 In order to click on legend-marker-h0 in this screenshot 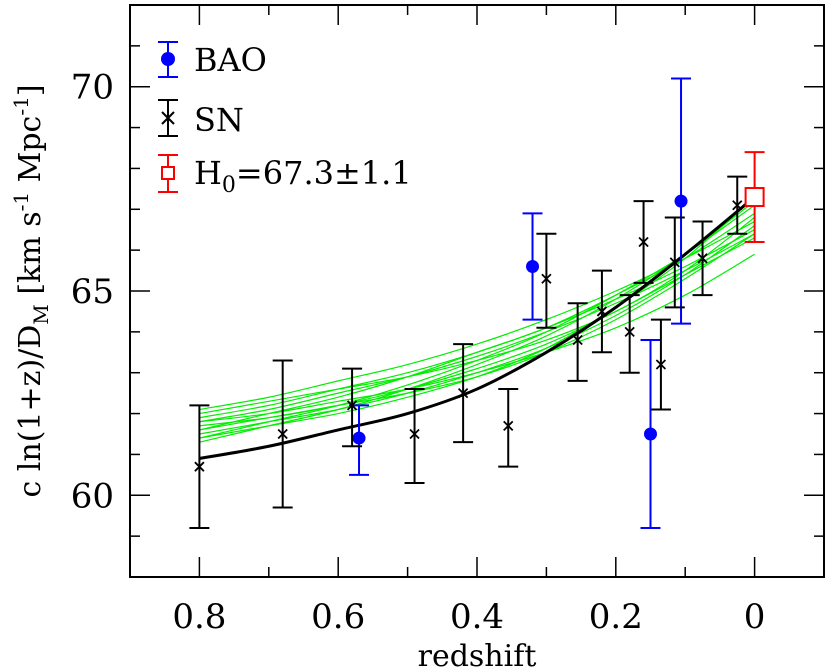, I will do `click(168, 173)`.